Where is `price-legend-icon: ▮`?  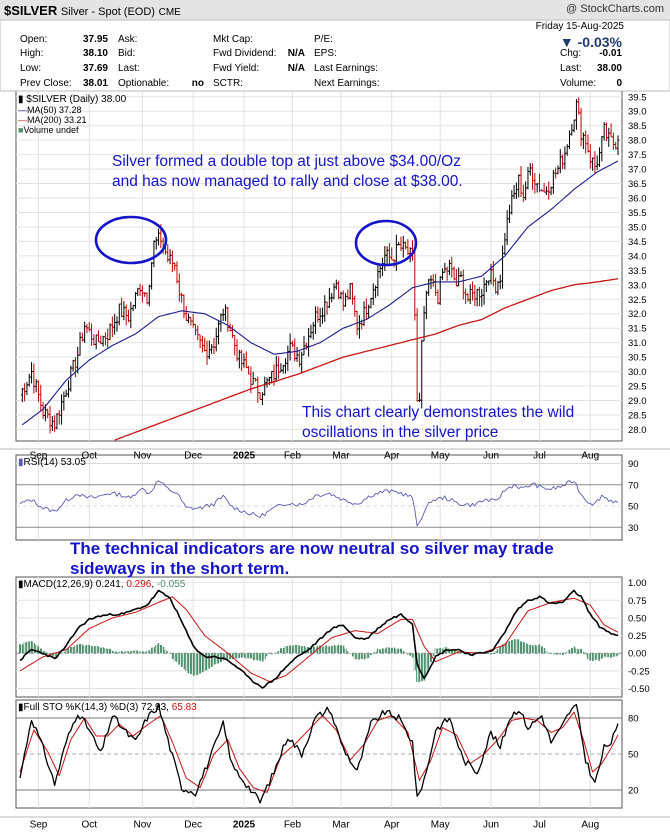 price-legend-icon: ▮ is located at coordinates (21, 99).